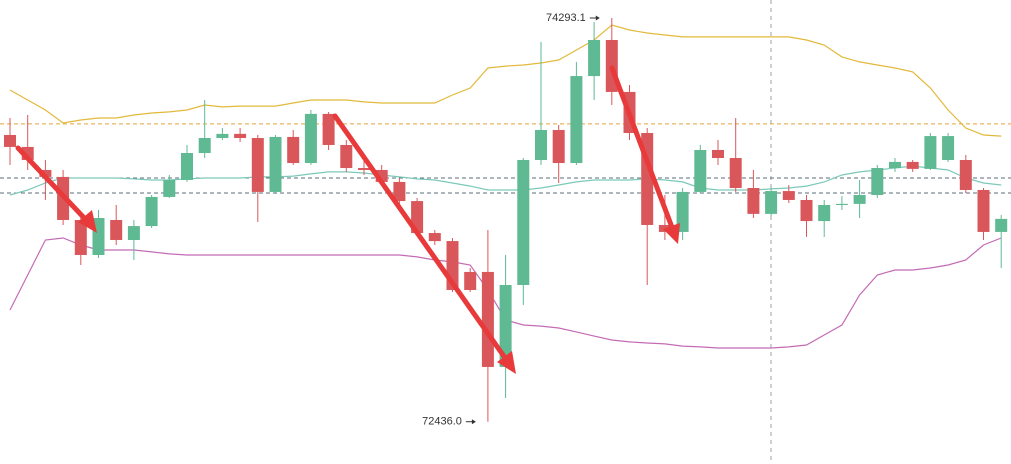 This screenshot has height=464, width=1011. I want to click on price-annotation: 74293.1, so click(566, 18).